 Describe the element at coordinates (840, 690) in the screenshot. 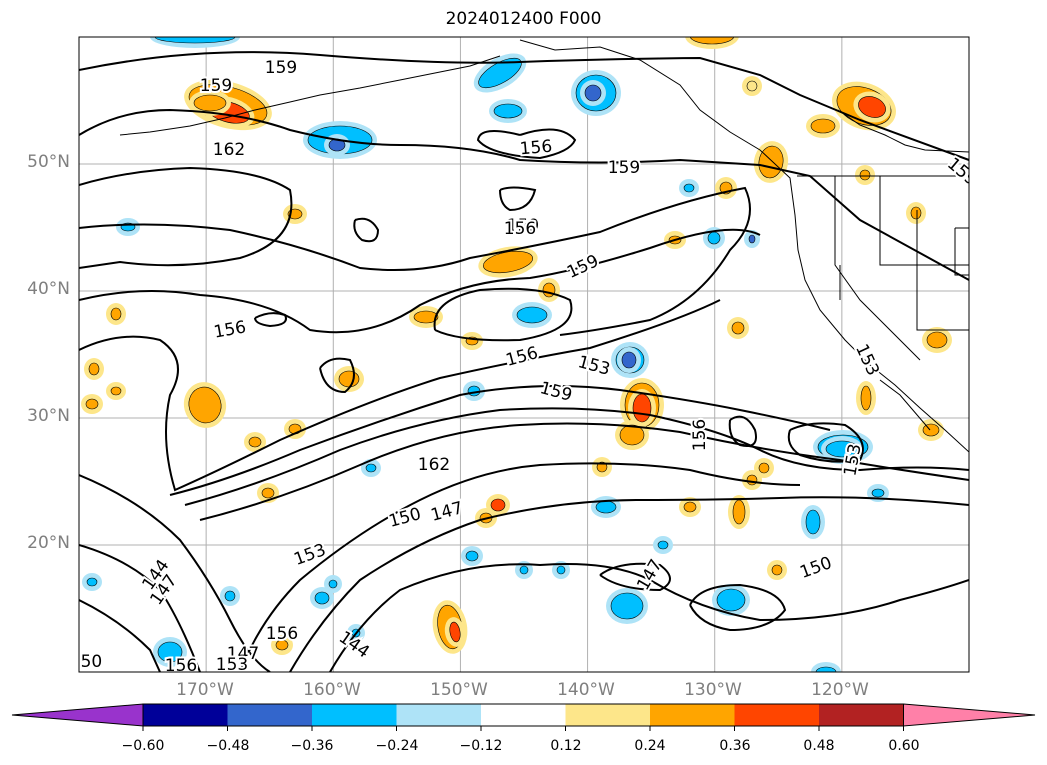

I see `lon-label-120w: 120°W` at that location.